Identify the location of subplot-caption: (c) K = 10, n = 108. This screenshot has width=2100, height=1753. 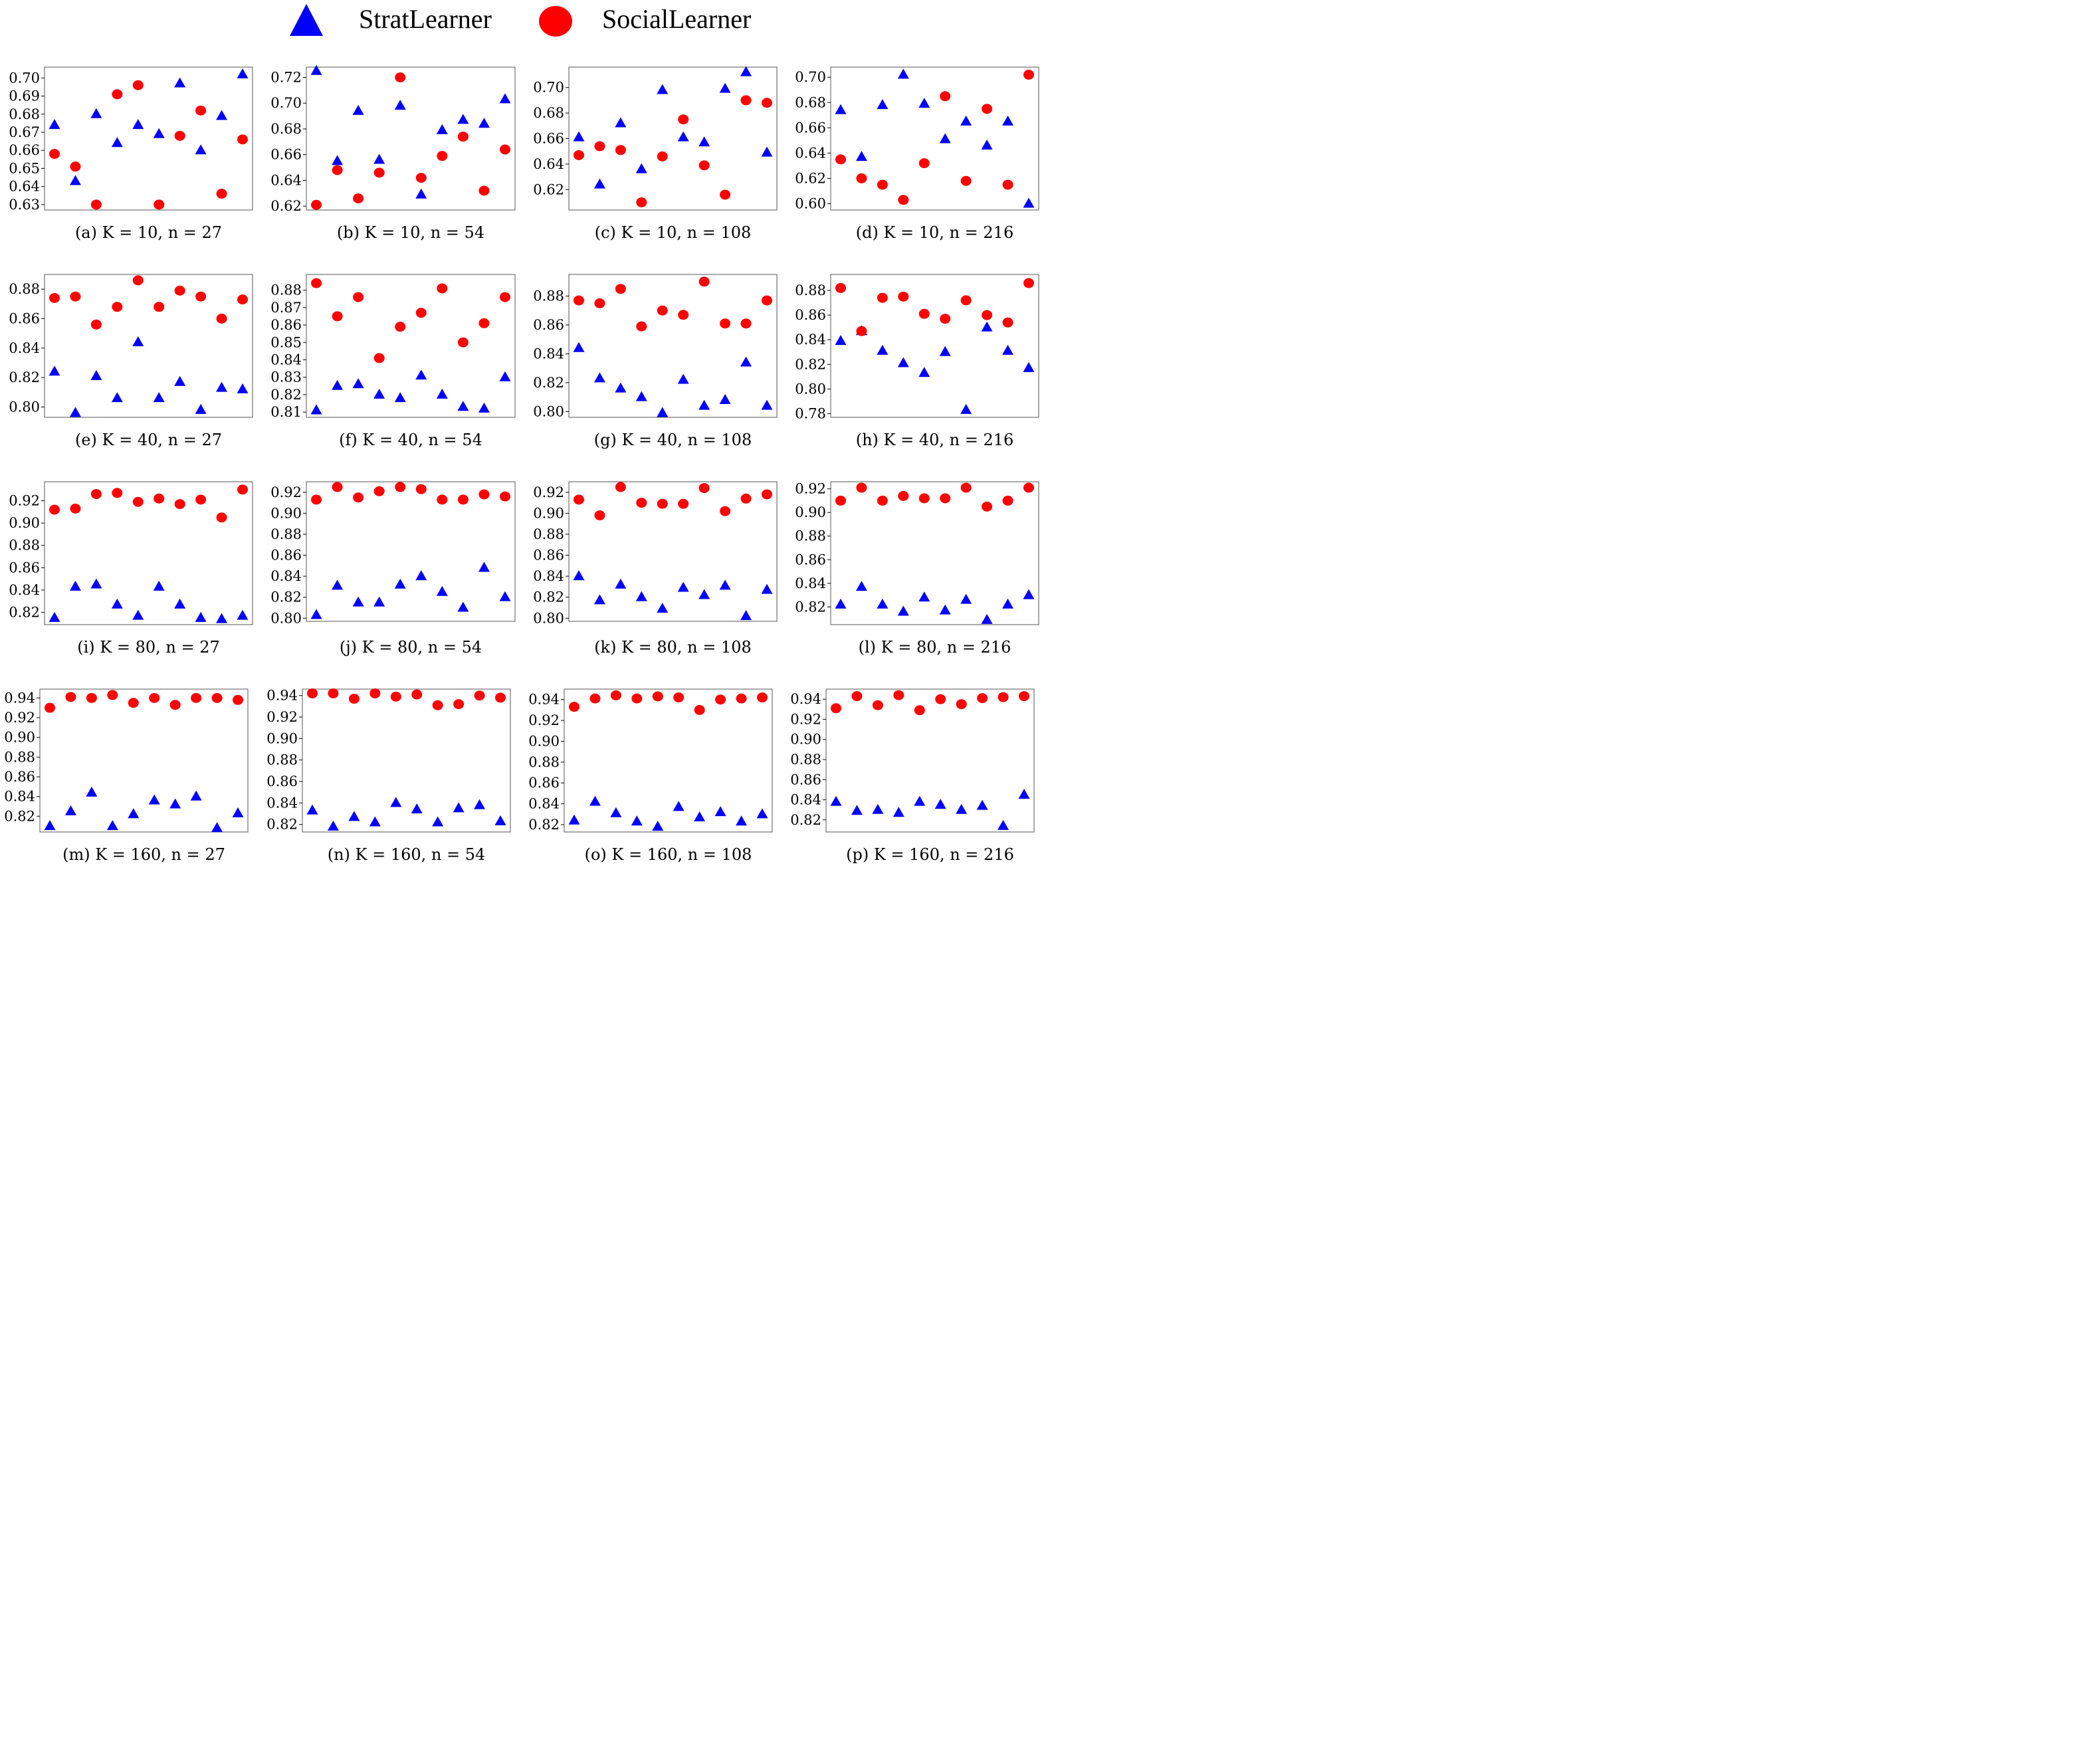
(673, 232).